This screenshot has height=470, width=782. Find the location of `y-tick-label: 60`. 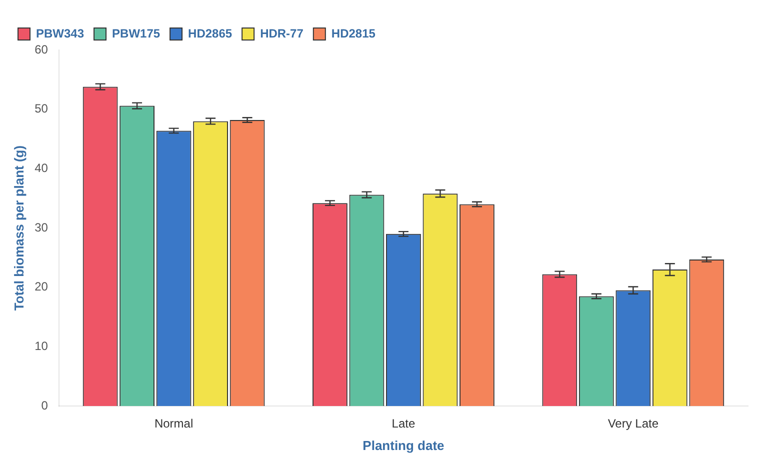

y-tick-label: 60 is located at coordinates (41, 49).